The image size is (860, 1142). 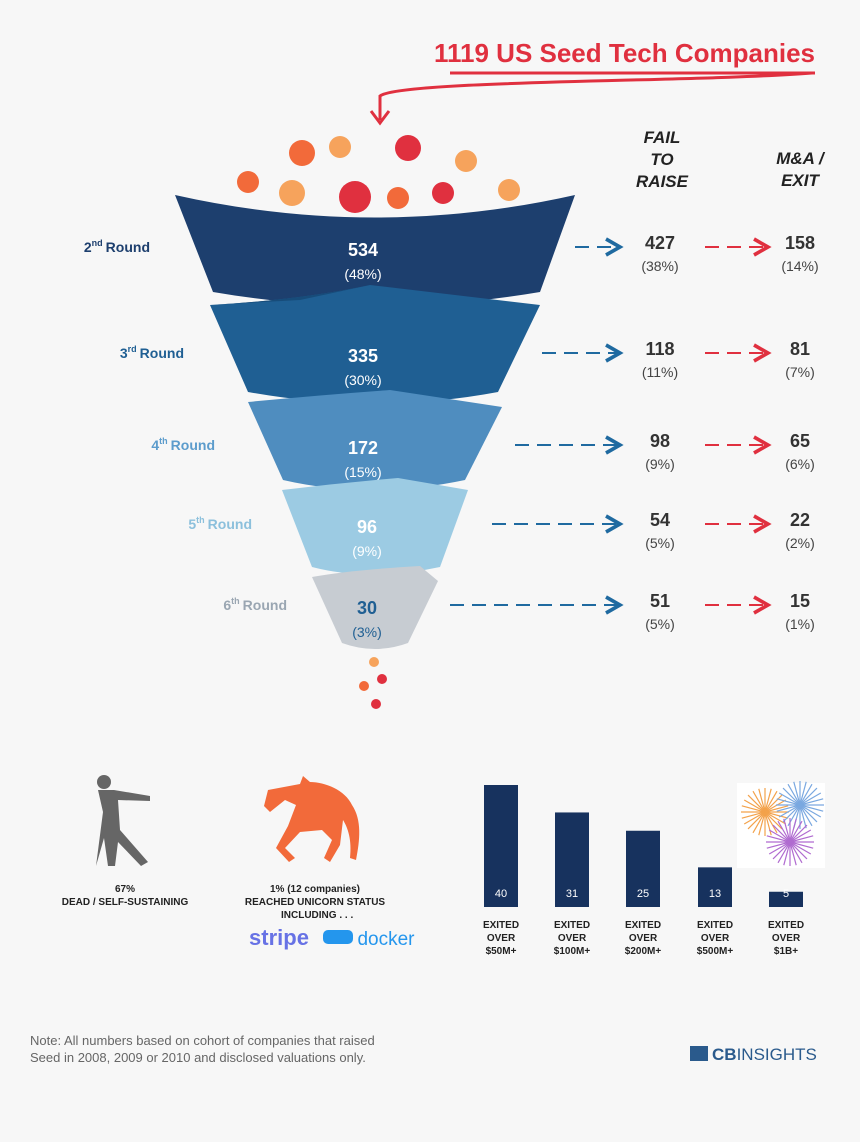 I want to click on exit-count: 65, so click(x=800, y=441).